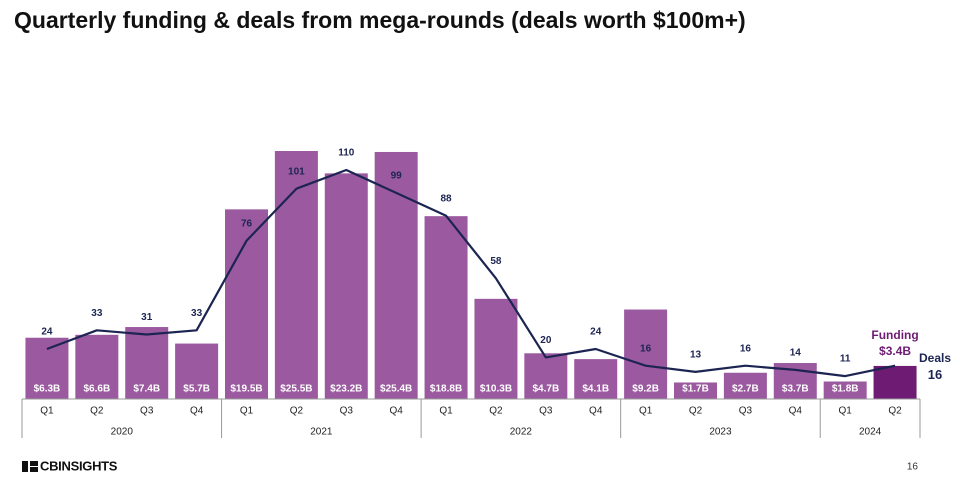  I want to click on data-label: 14, so click(796, 352).